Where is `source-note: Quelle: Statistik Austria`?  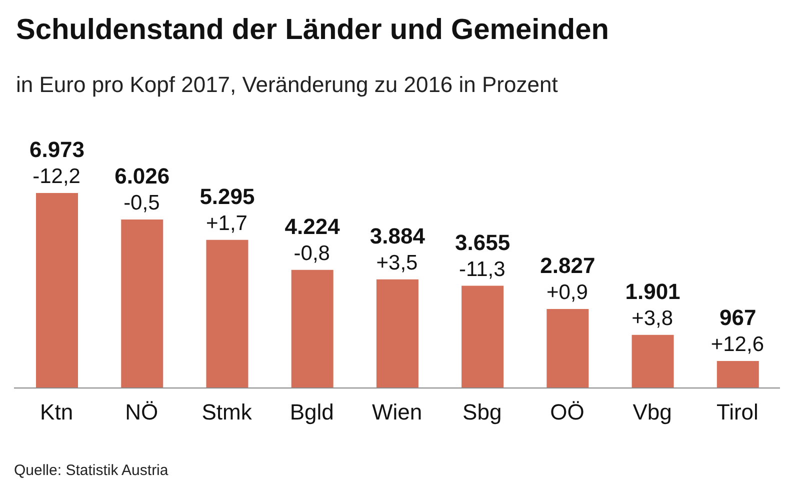 source-note: Quelle: Statistik Austria is located at coordinates (91, 470).